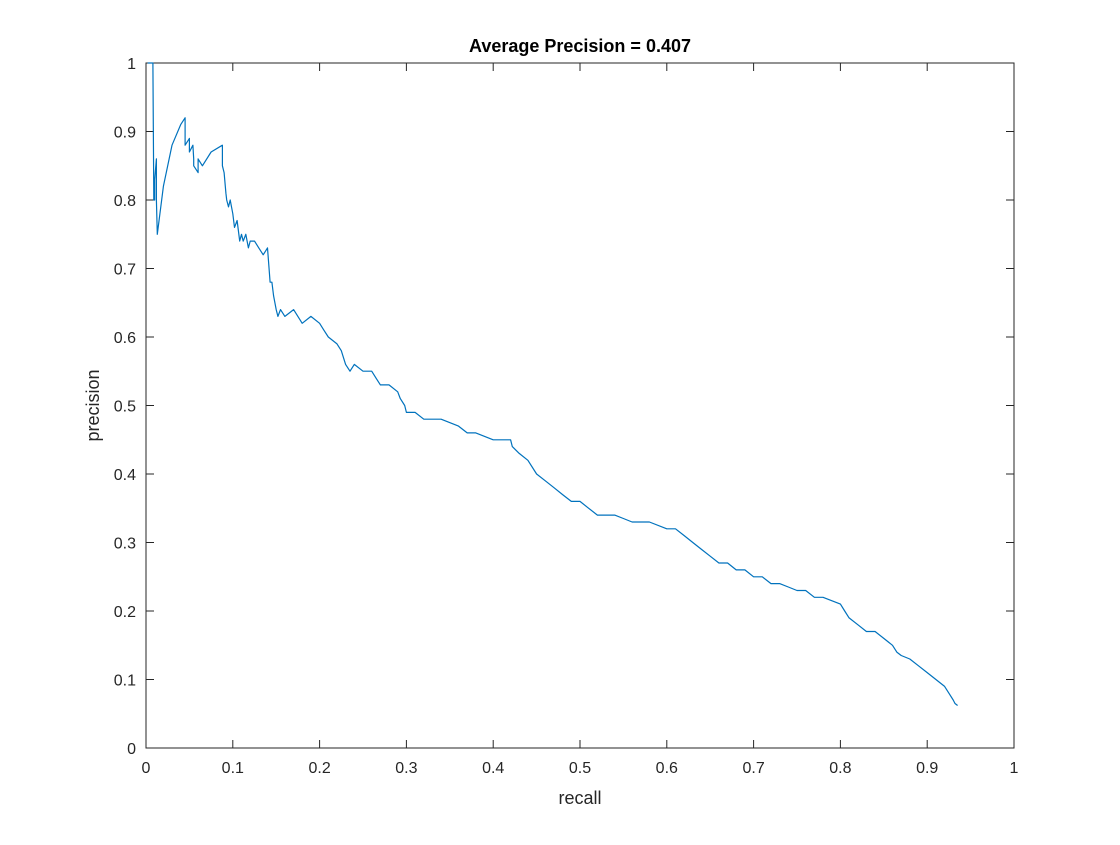 Image resolution: width=1120 pixels, height=845 pixels. What do you see at coordinates (125, 681) in the screenshot?
I see `y-tick-label: 0.1` at bounding box center [125, 681].